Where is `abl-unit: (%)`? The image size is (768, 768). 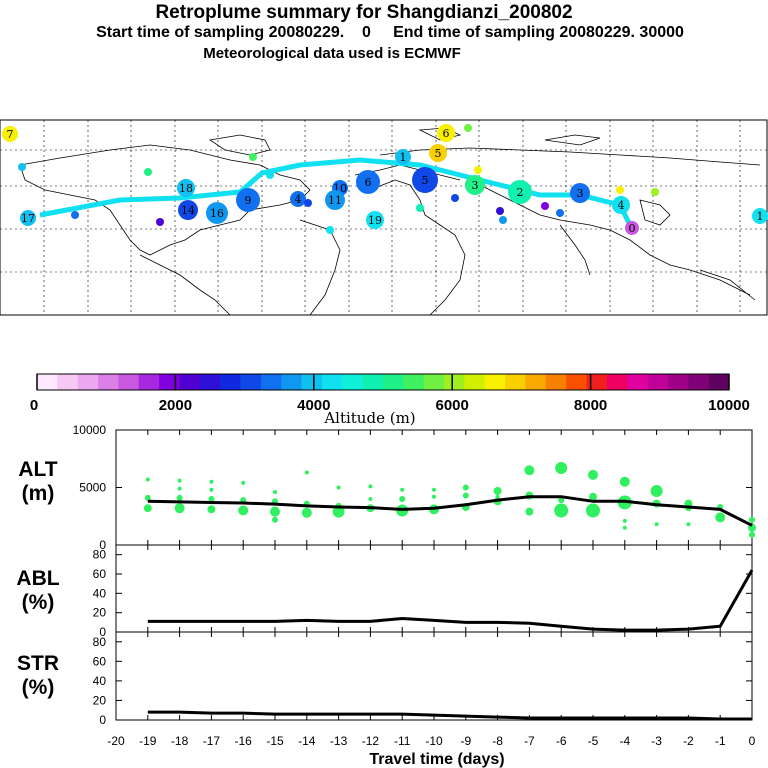
abl-unit: (%) is located at coordinates (38, 602).